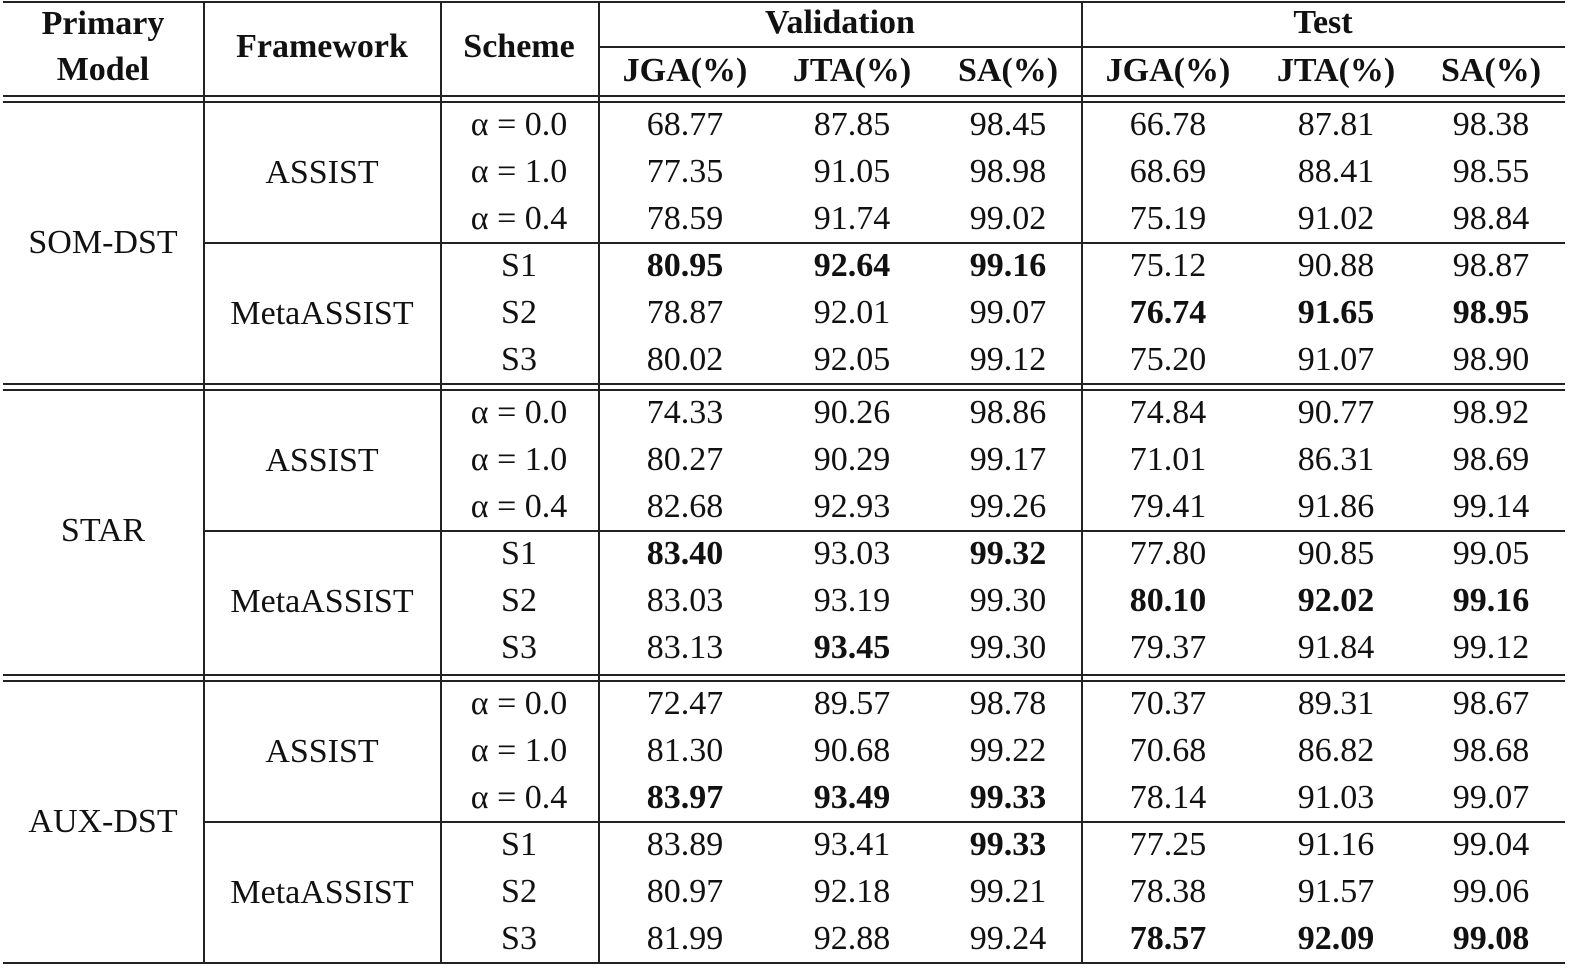 The height and width of the screenshot is (971, 1575). Describe the element at coordinates (1336, 600) in the screenshot. I see `value-cell: 92.02` at that location.